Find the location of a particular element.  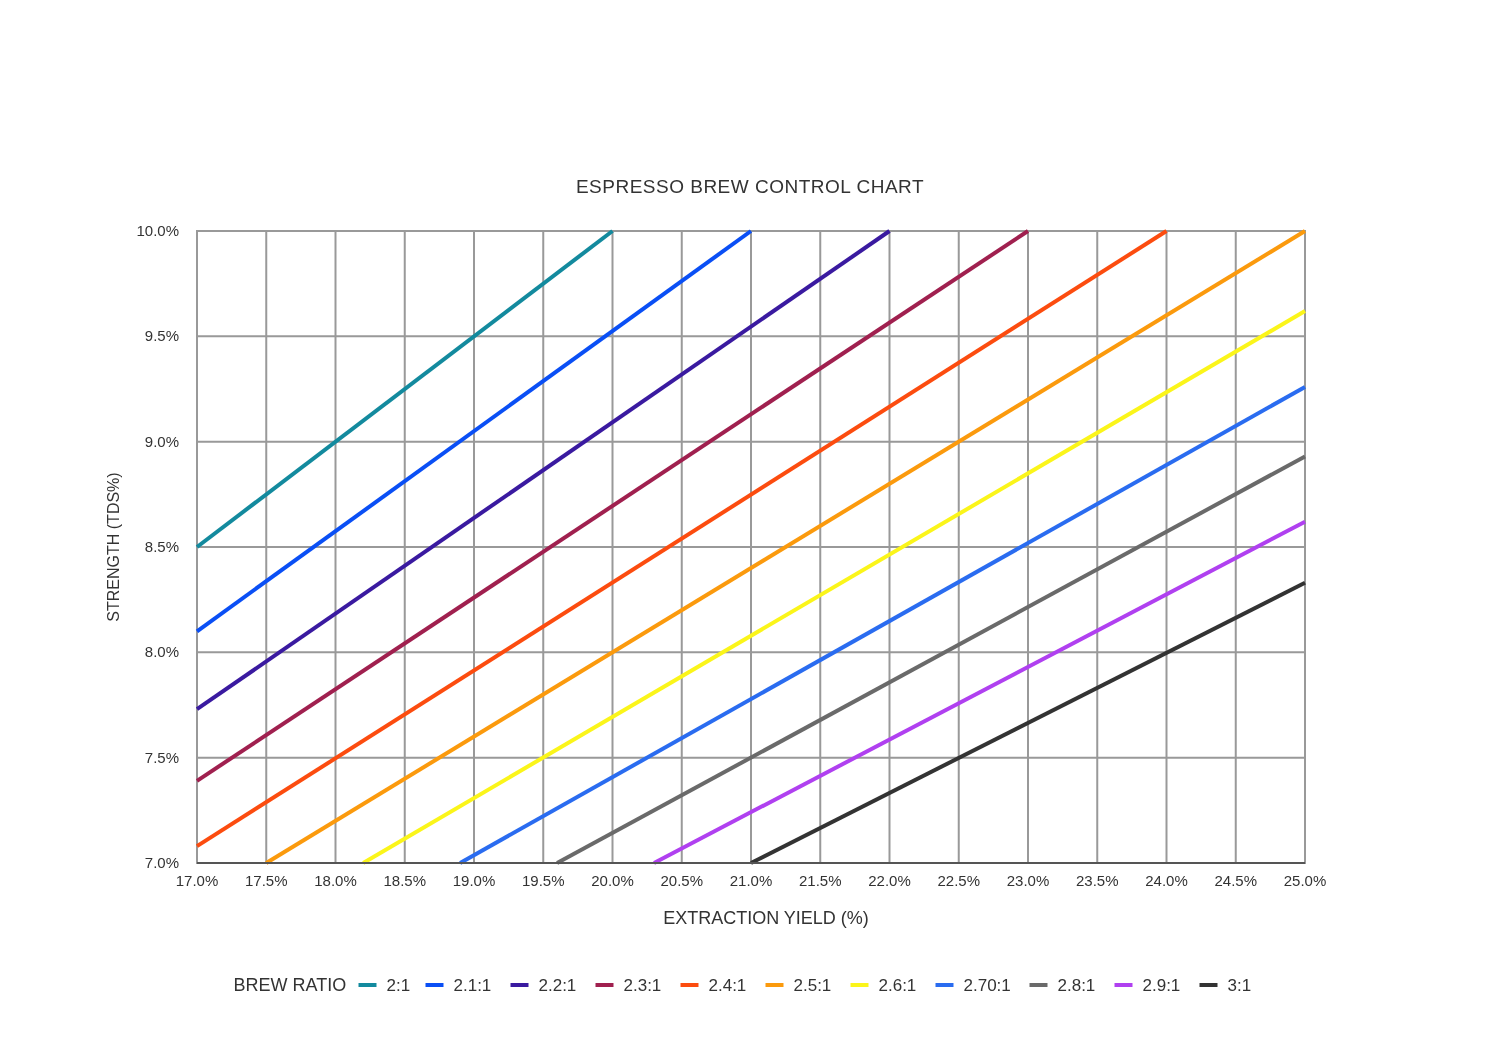

y-tick-label: 9.5% is located at coordinates (161, 336).